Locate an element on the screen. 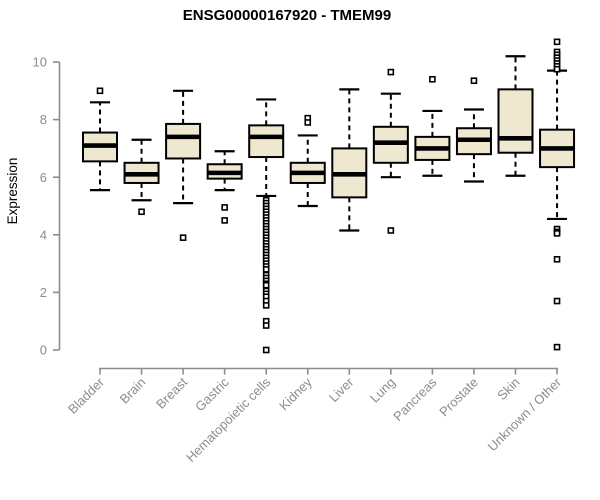 This screenshot has height=500, width=600. box-group-breast is located at coordinates (183, 165).